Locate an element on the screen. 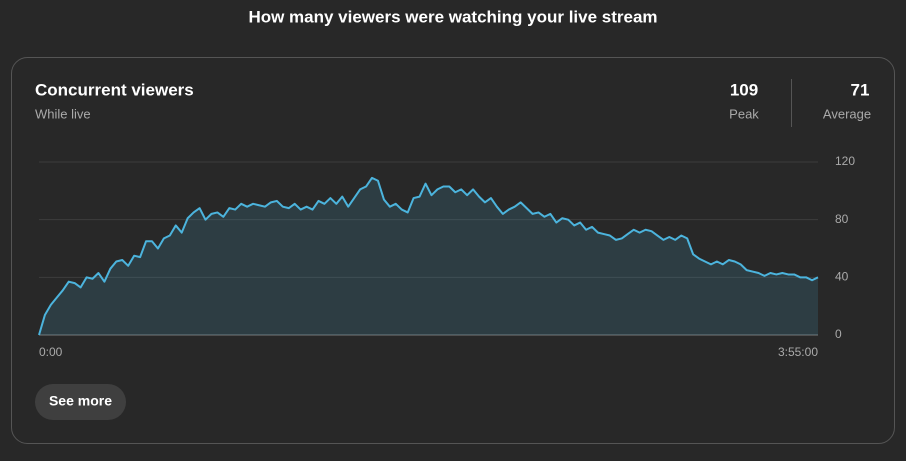 The width and height of the screenshot is (906, 461). y-tick-label: 0 is located at coordinates (838, 334).